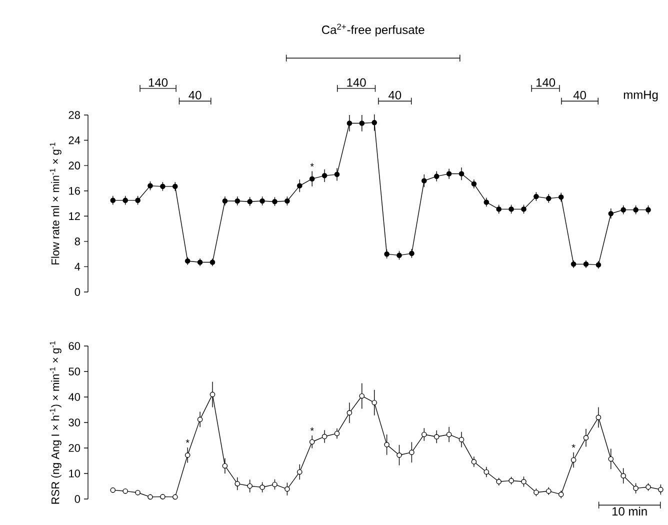 The height and width of the screenshot is (525, 668). I want to click on y-tick-label: 12, so click(74, 216).